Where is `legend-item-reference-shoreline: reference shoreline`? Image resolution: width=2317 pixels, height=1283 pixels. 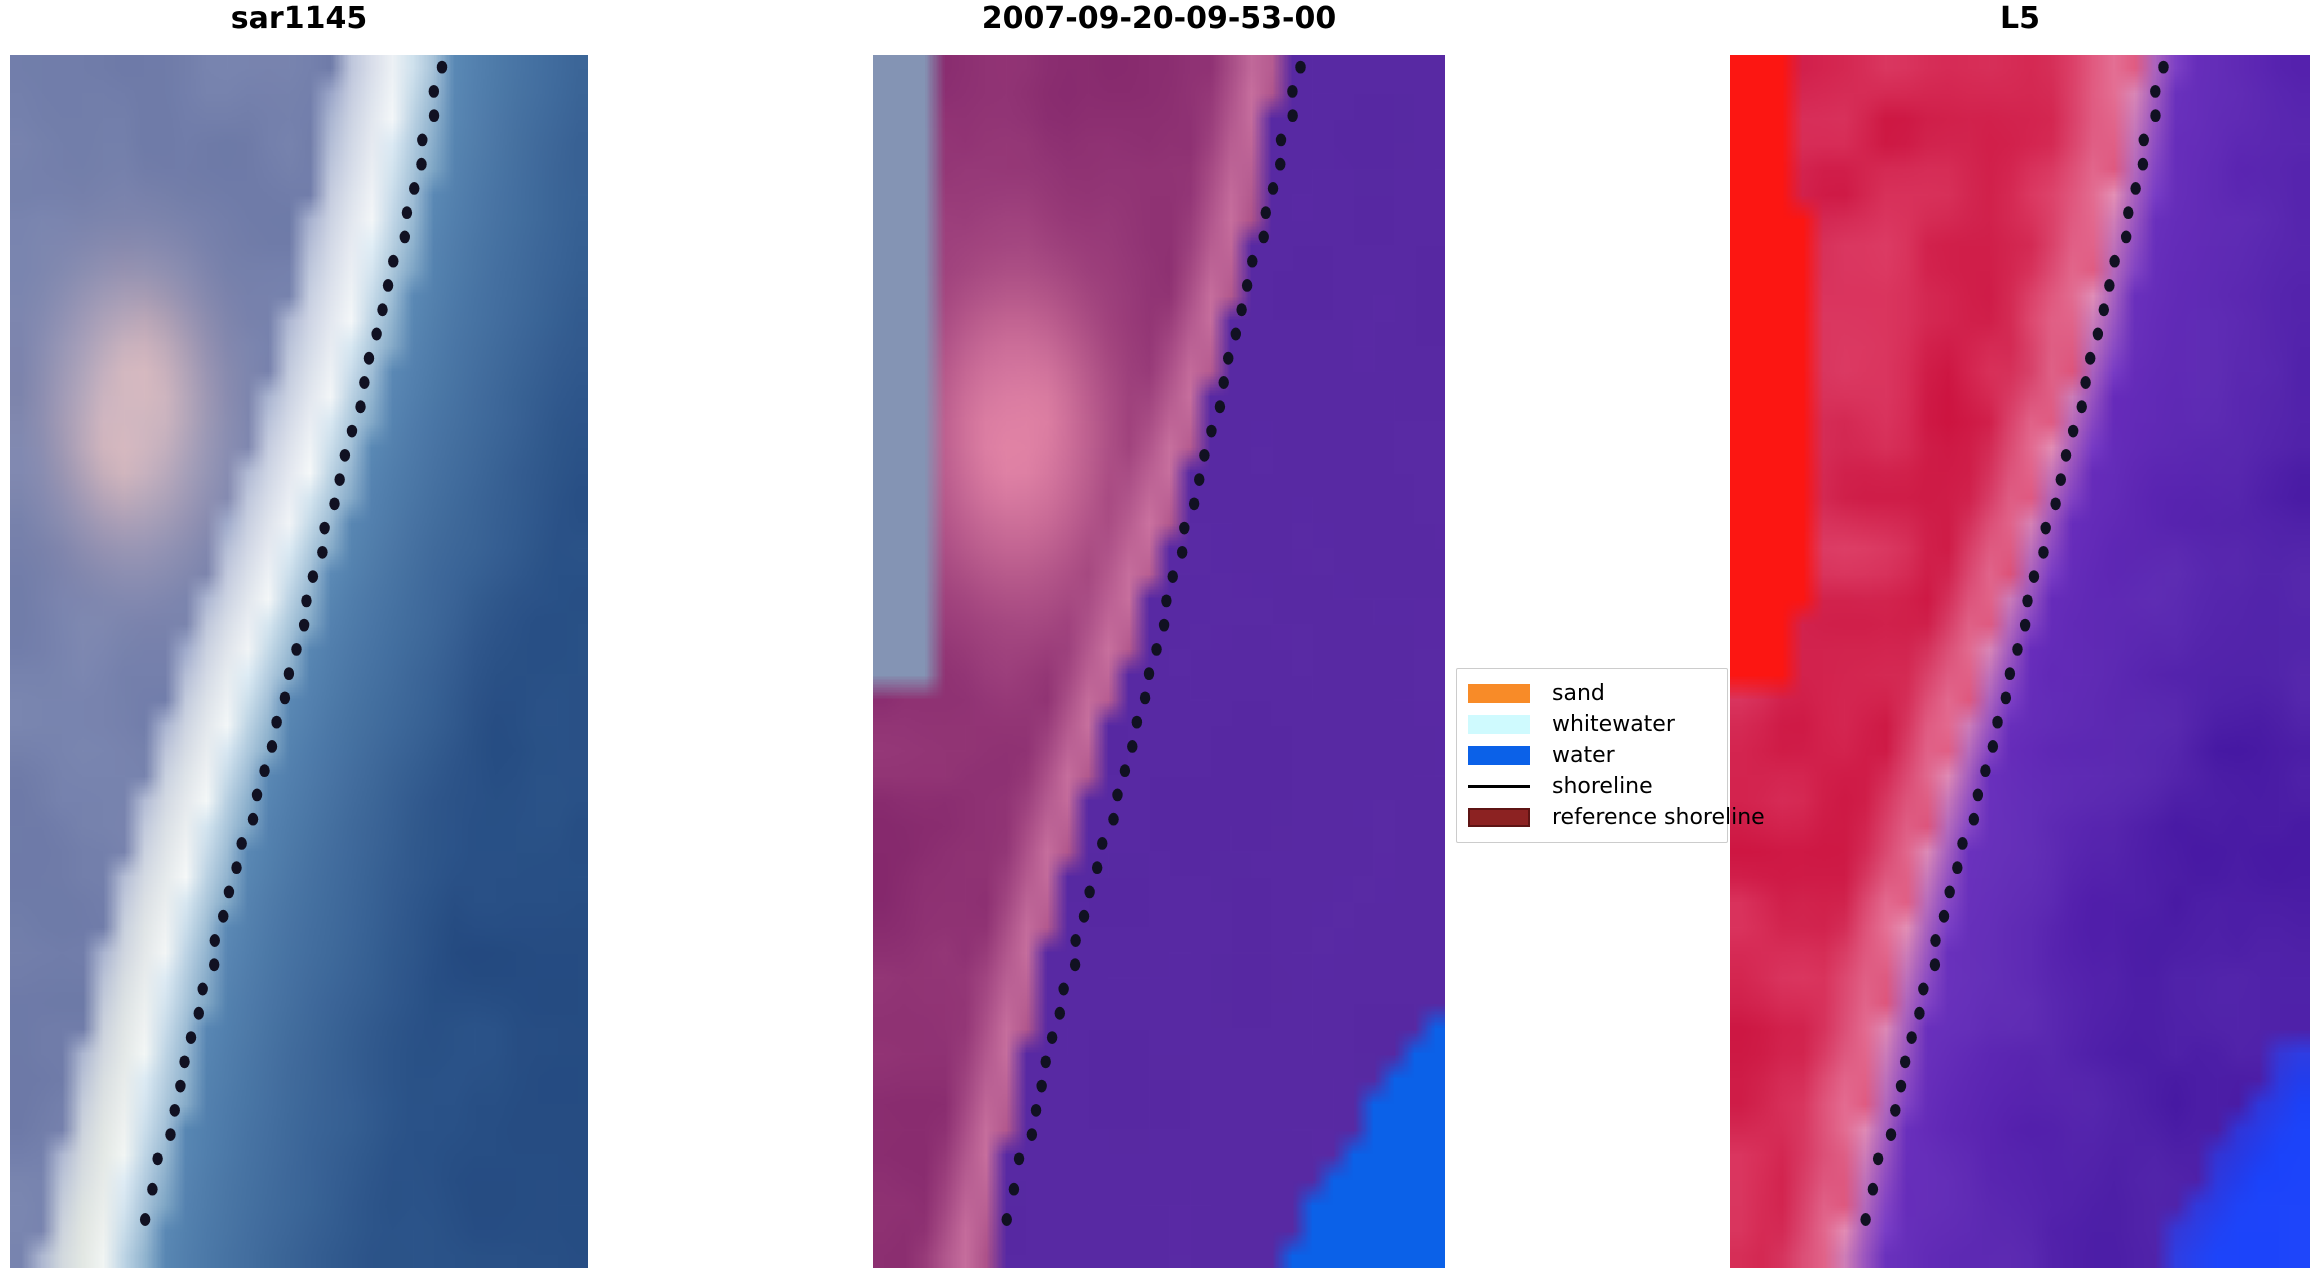
legend-item-reference-shoreline: reference shoreline is located at coordinates (1616, 817).